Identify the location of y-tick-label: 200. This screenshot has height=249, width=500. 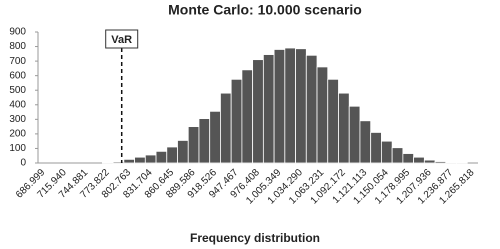
(17, 134).